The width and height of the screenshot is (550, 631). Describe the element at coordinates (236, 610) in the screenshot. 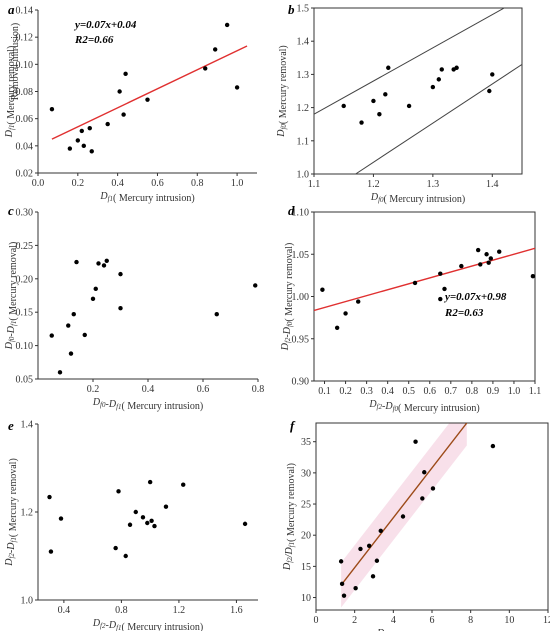

I see `x-tick-label: 1.6` at that location.